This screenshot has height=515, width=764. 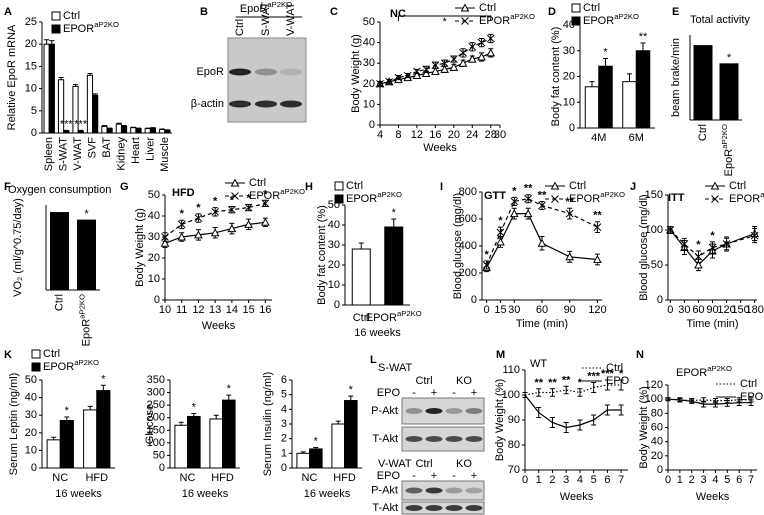 What do you see at coordinates (78, 494) in the screenshot?
I see `x-axis-label-main: 16 weeks` at bounding box center [78, 494].